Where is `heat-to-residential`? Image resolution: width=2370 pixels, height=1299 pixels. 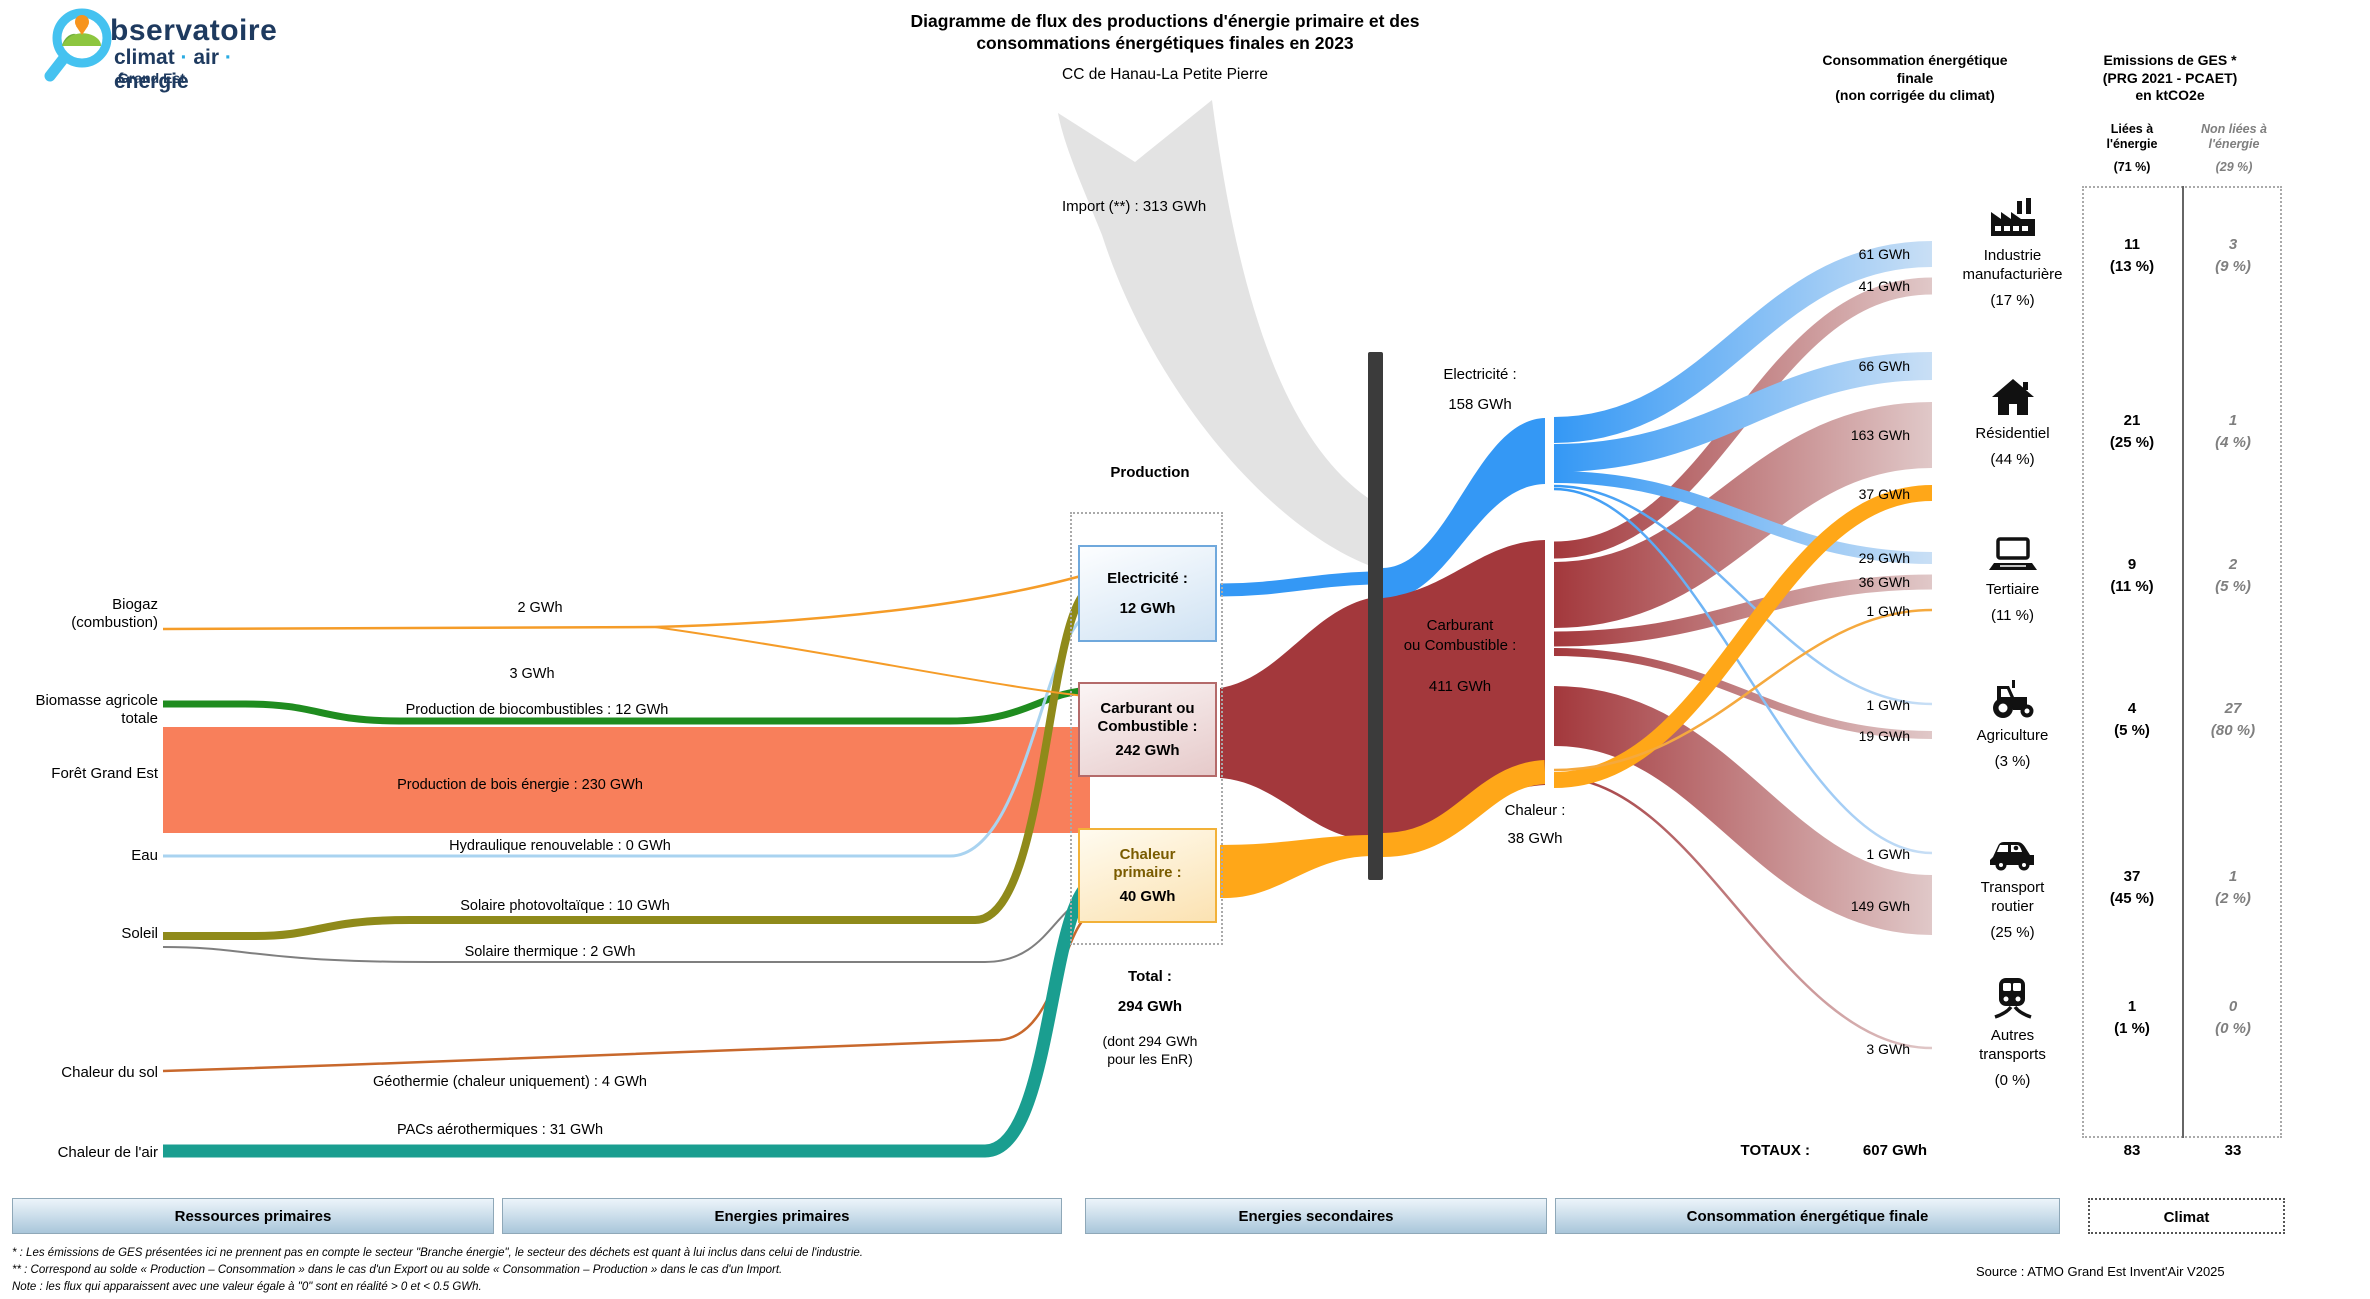 heat-to-residential is located at coordinates (1743, 636).